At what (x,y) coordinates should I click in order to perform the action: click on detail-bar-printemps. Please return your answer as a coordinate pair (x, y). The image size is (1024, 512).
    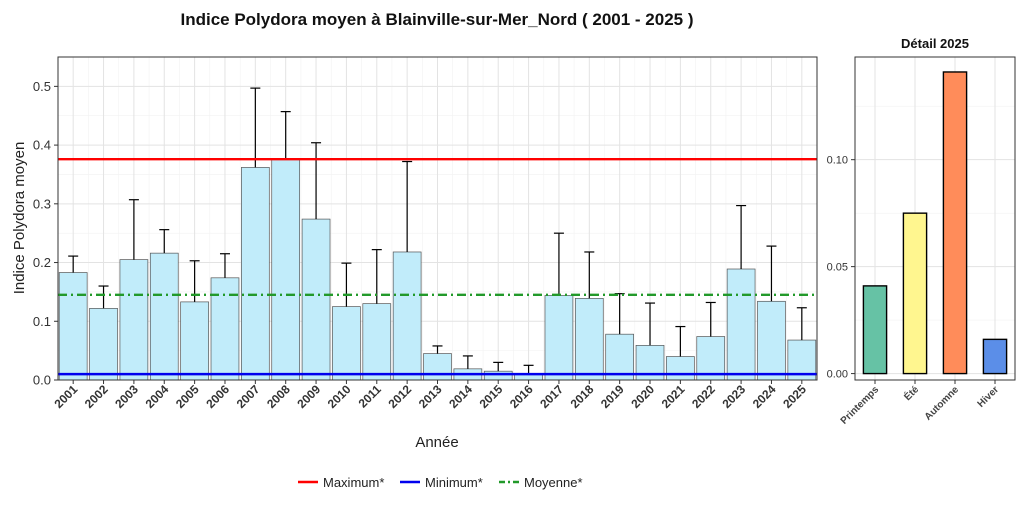
    Looking at the image, I should click on (875, 330).